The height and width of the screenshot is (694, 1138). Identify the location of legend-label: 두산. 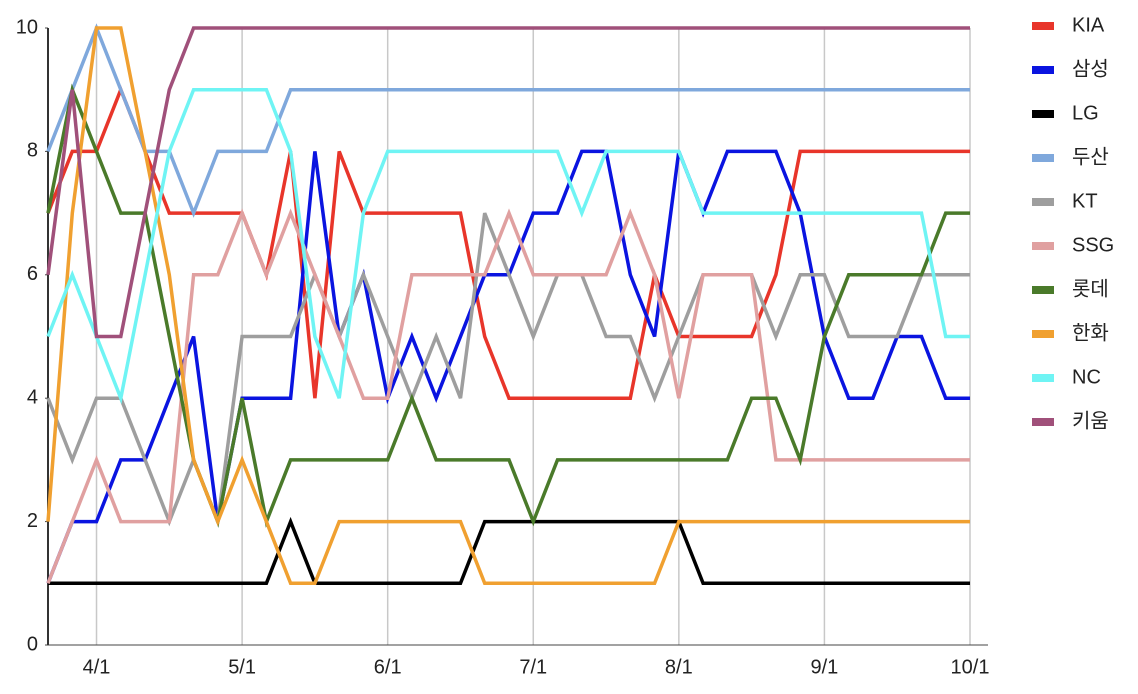
(1090, 156).